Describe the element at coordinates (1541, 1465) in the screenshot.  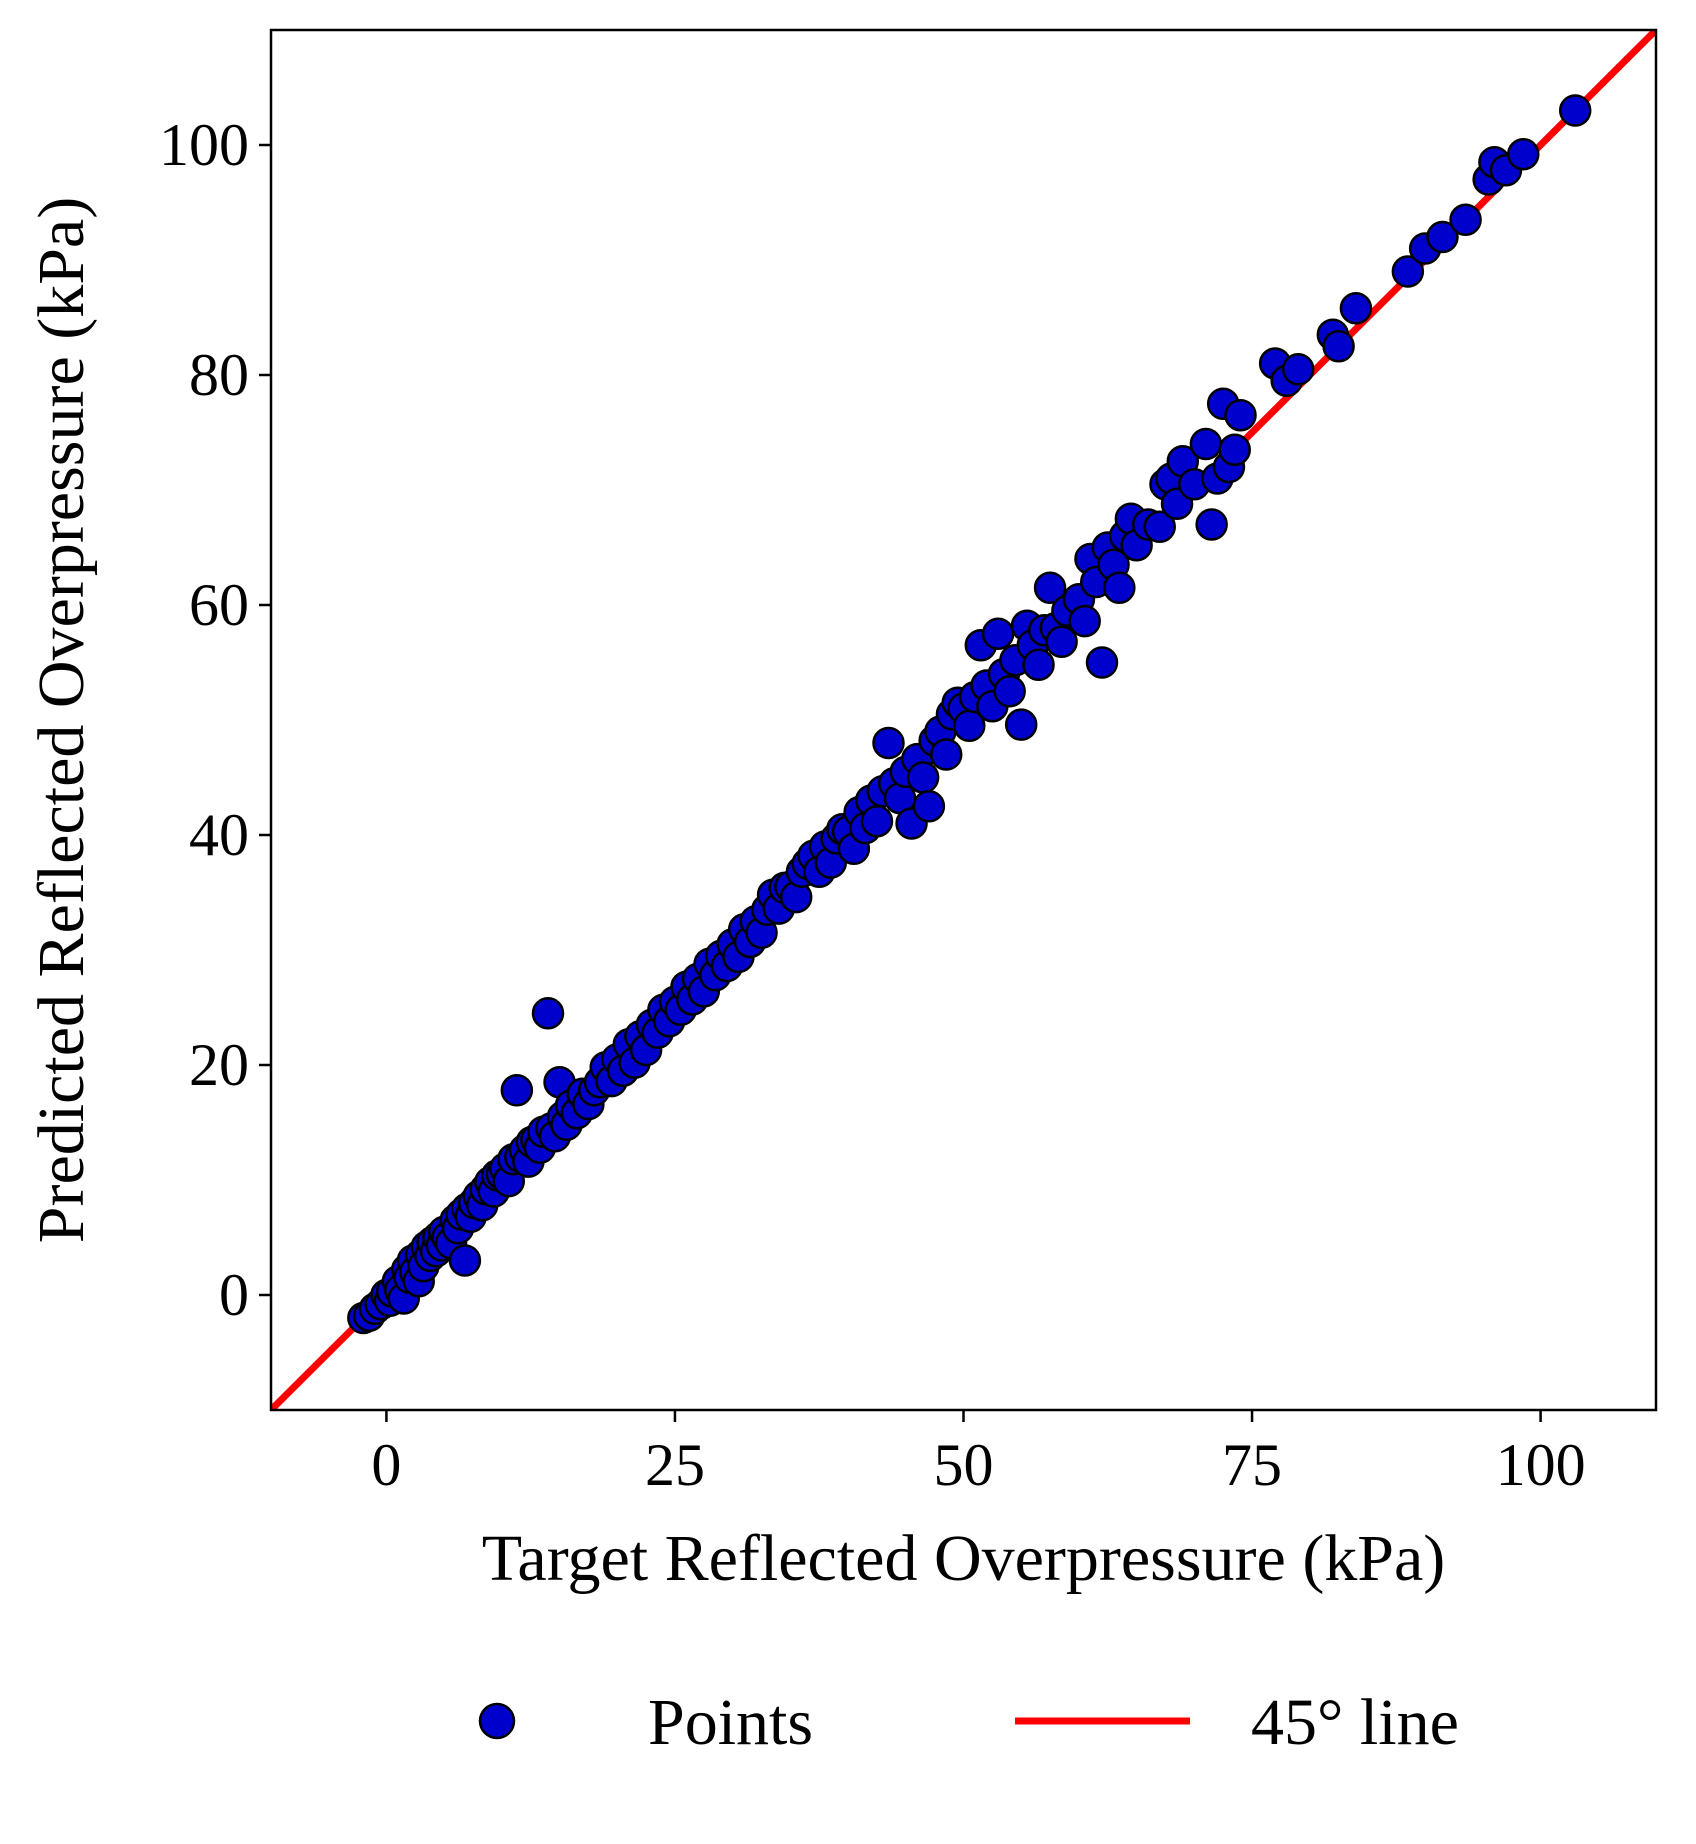
I see `x-tick-label: 100` at that location.